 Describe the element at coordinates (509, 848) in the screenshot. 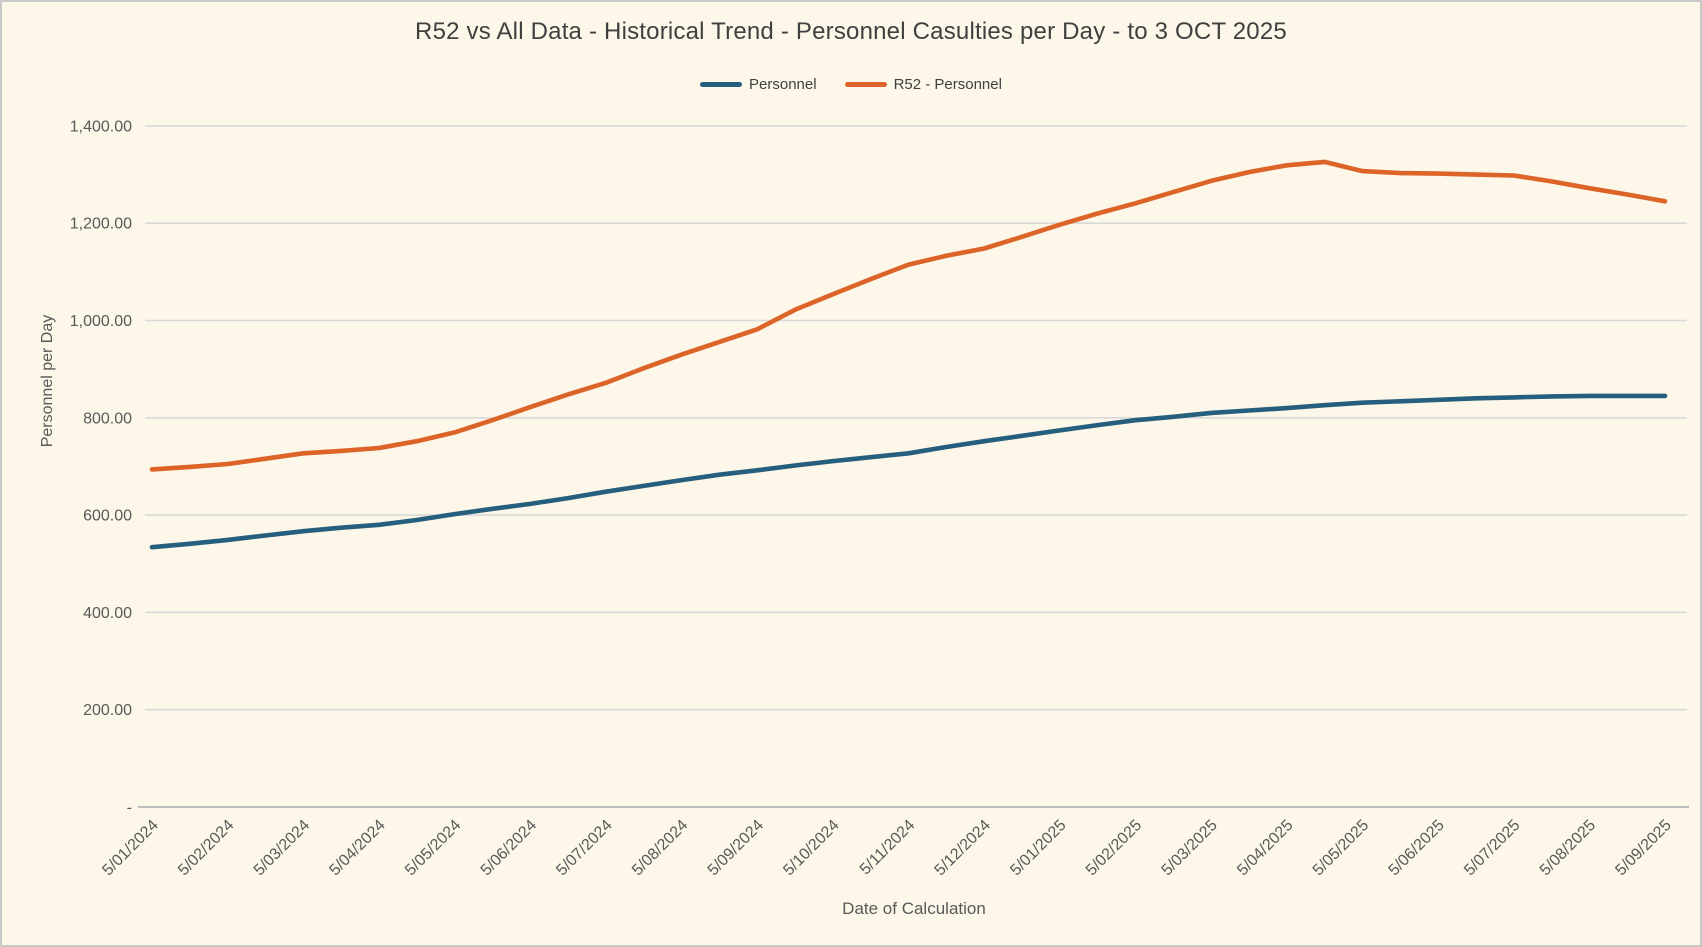

I see `x-tick-label: 5/06/2024` at that location.